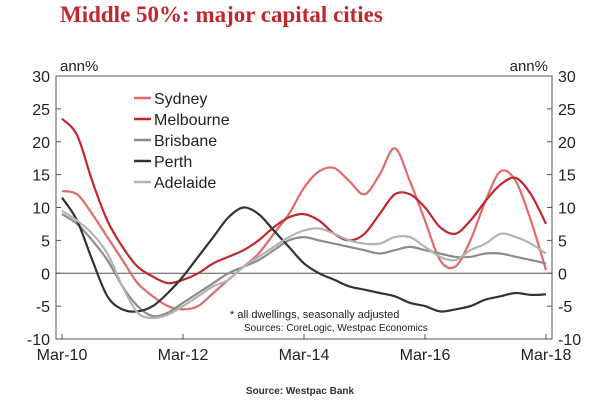 The width and height of the screenshot is (600, 411). I want to click on y-tick-label-right: 15, so click(567, 176).